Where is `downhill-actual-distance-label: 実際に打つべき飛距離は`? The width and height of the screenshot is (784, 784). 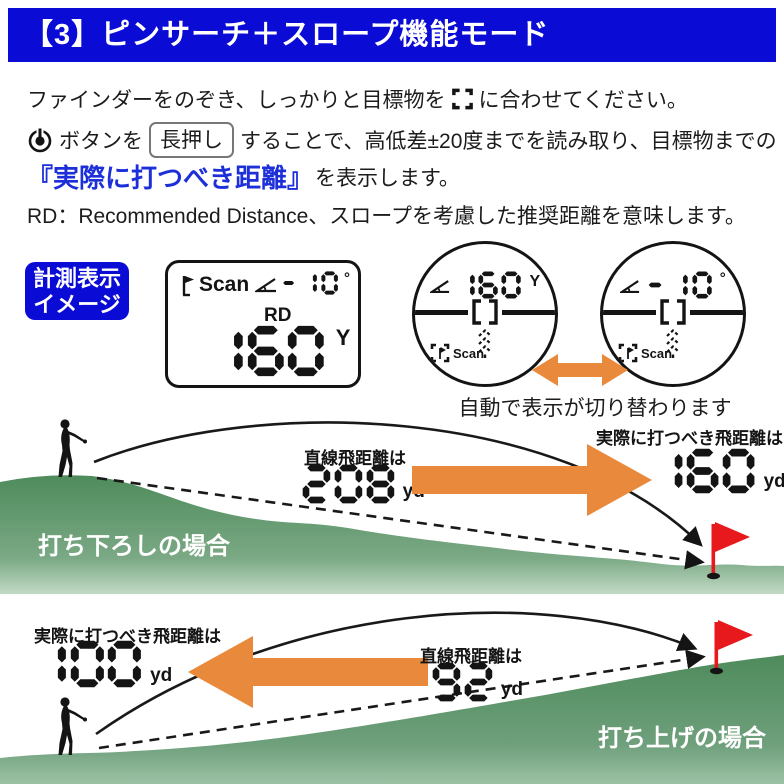 downhill-actual-distance-label: 実際に打つべき飛距離は is located at coordinates (689, 438).